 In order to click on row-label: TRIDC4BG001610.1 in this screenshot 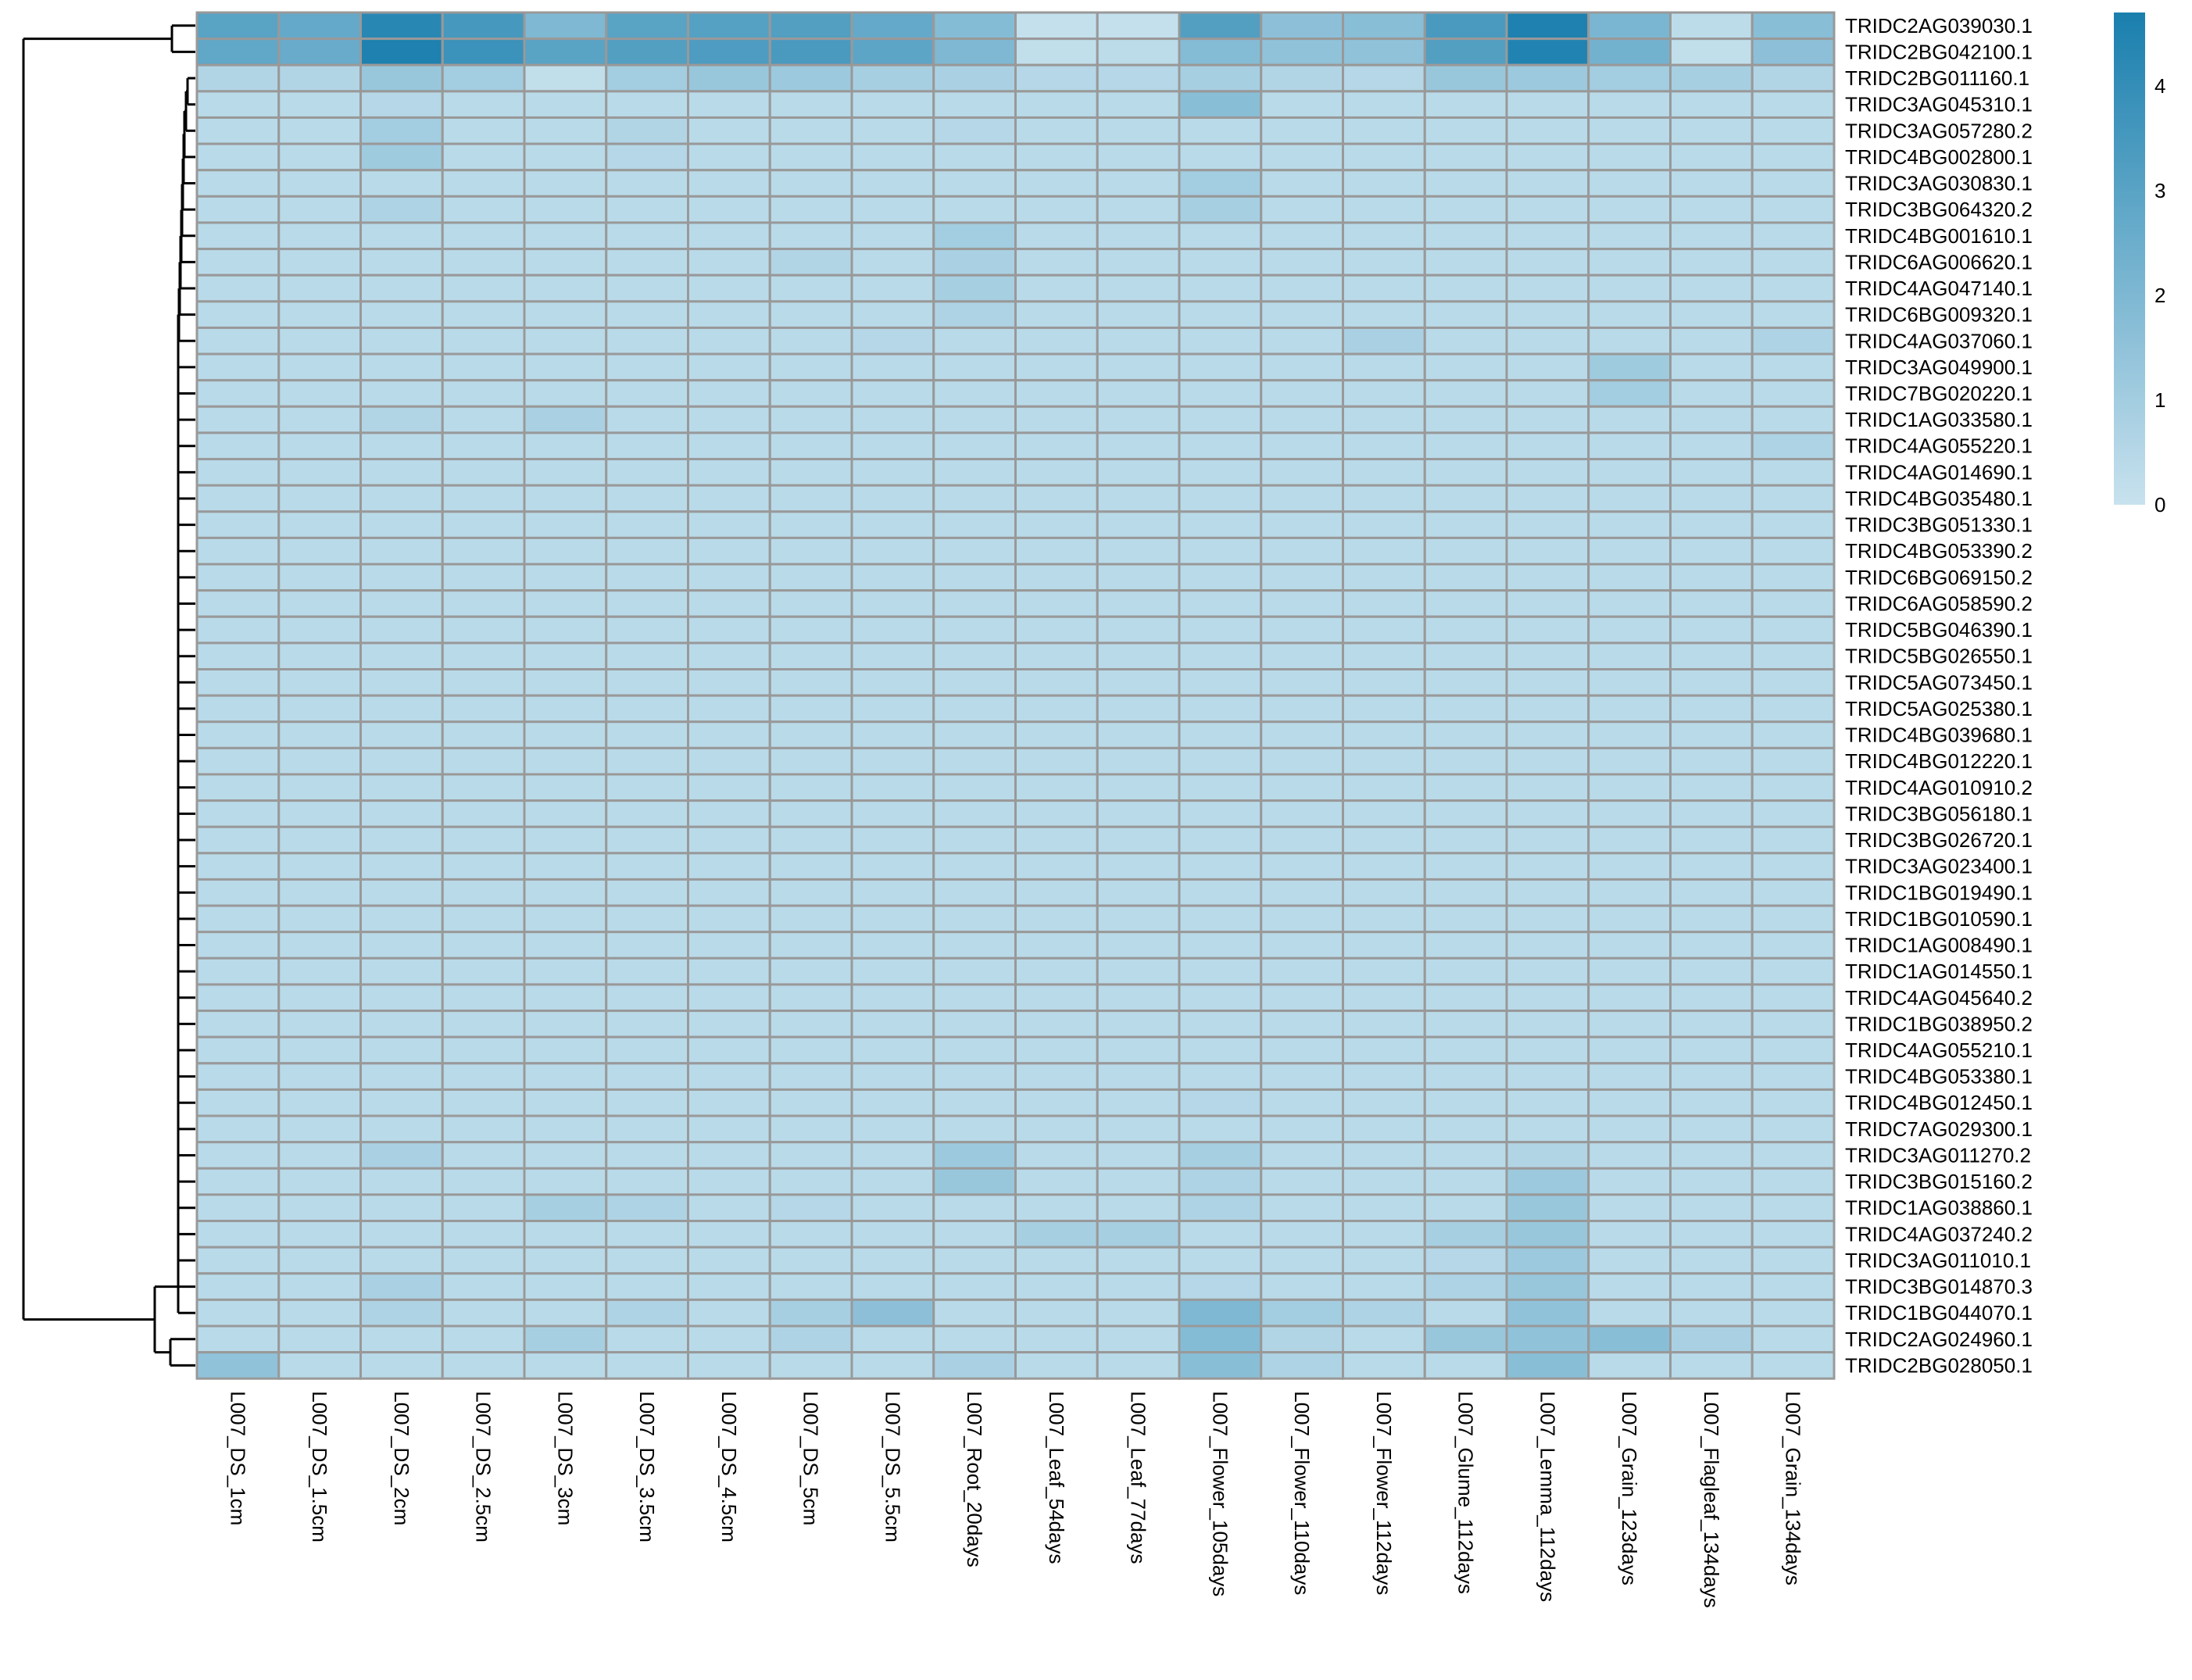, I will do `click(1939, 236)`.